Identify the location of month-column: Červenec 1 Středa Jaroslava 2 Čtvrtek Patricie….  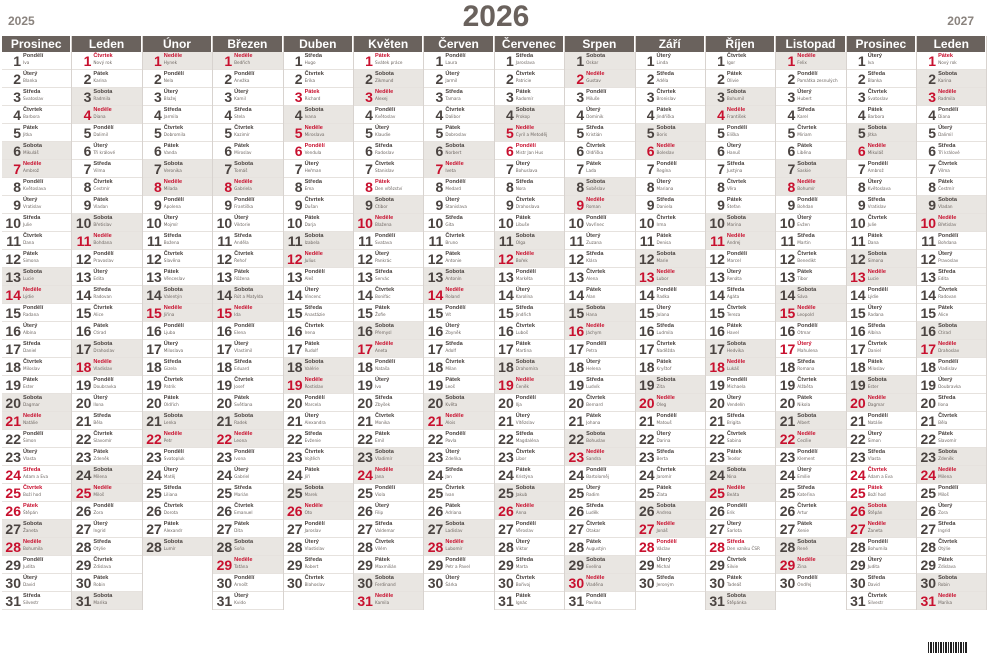
(530, 323).